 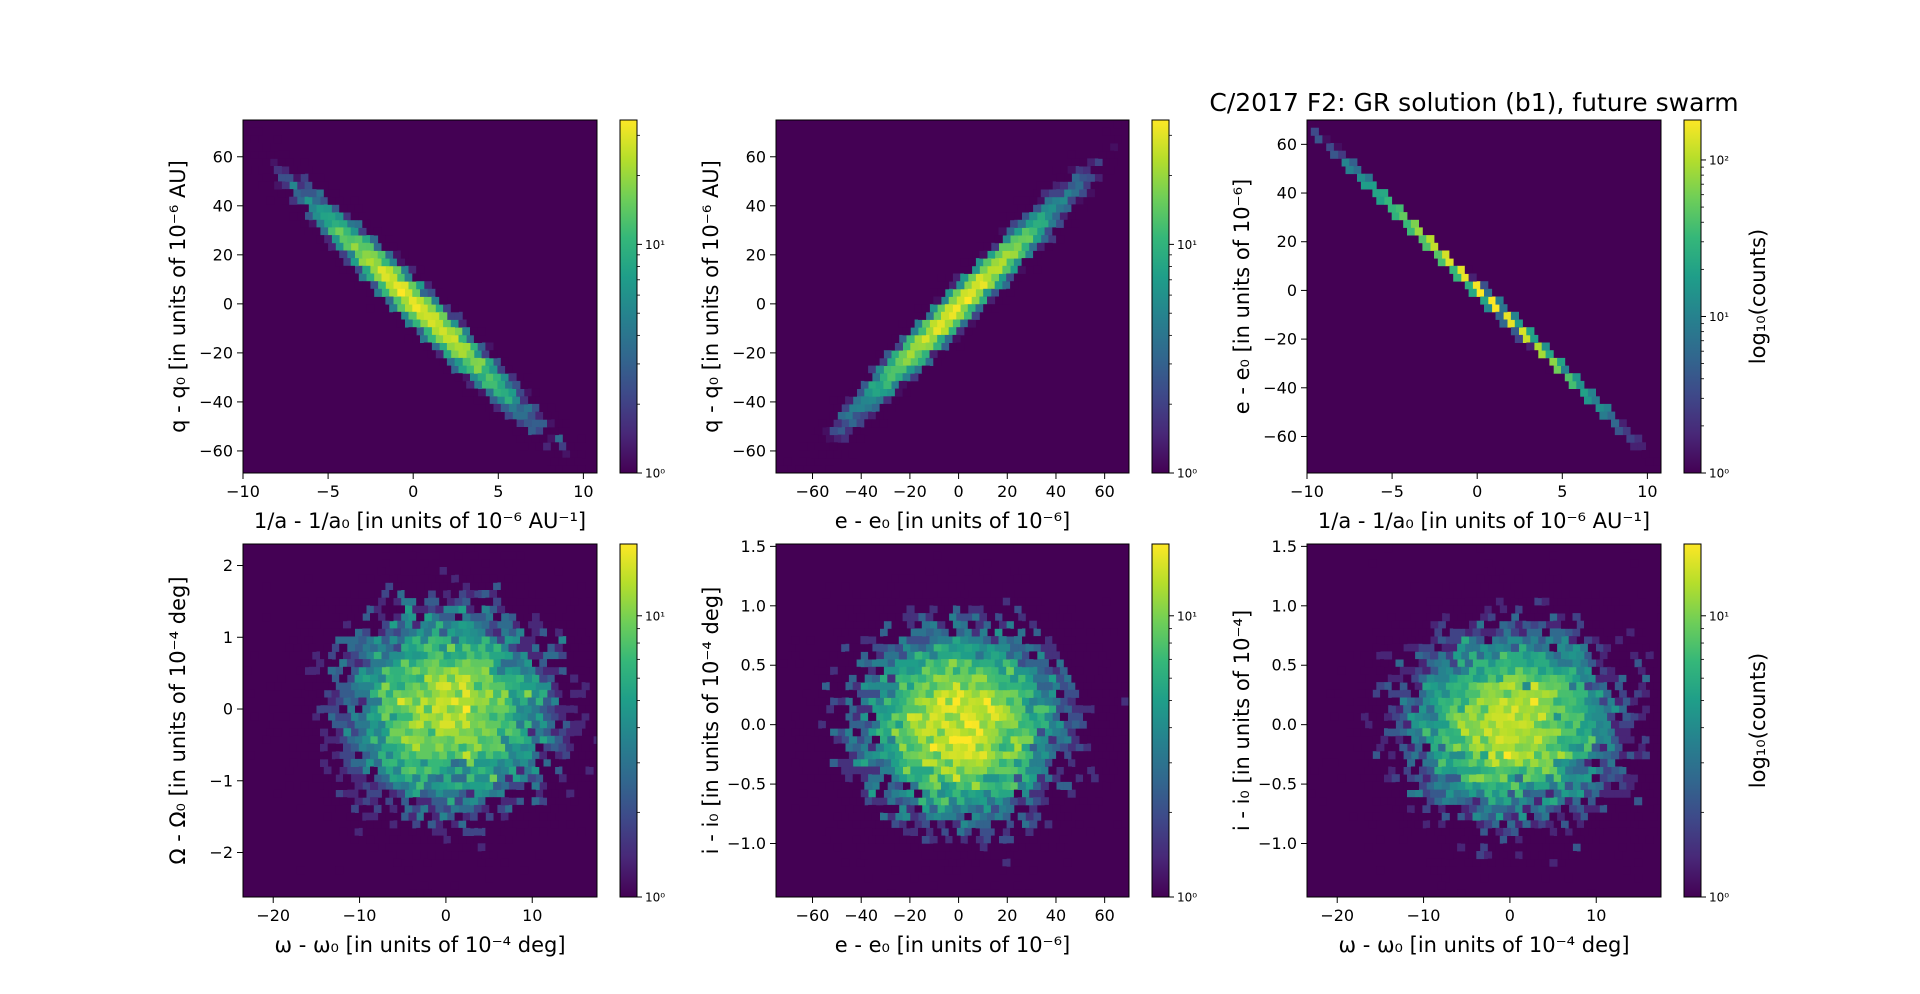 What do you see at coordinates (1477, 491) in the screenshot?
I see `x-tick-label: 0` at bounding box center [1477, 491].